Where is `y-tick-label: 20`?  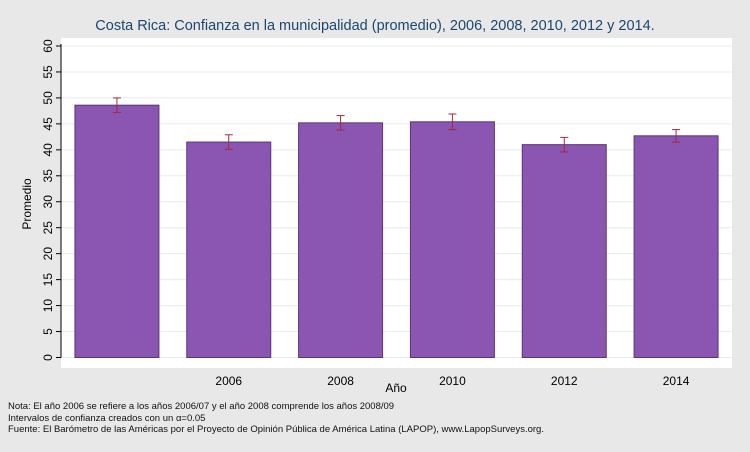
y-tick-label: 20 is located at coordinates (48, 254).